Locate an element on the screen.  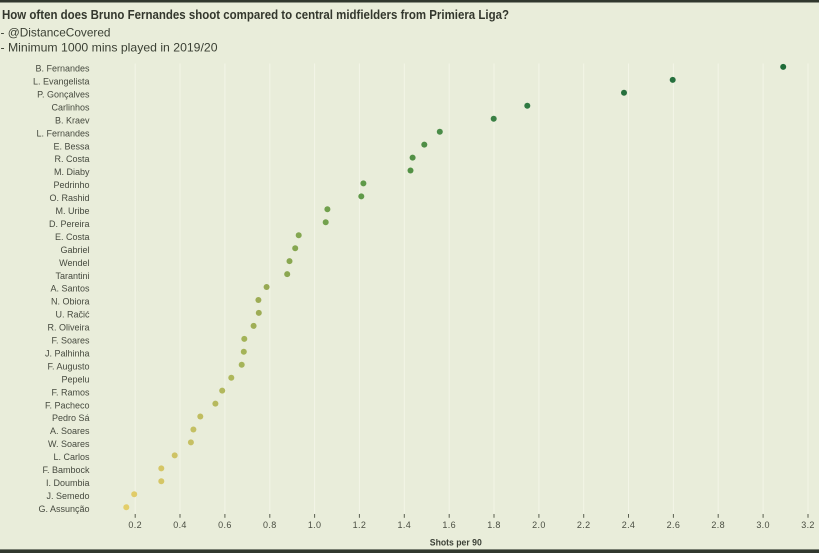
svg-text: E. Bessa is located at coordinates (71, 146).